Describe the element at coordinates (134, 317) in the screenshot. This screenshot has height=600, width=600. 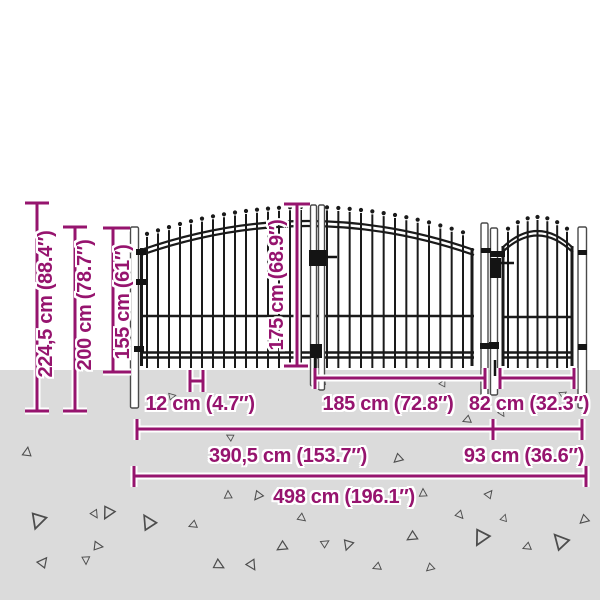
I see `left-end-post` at that location.